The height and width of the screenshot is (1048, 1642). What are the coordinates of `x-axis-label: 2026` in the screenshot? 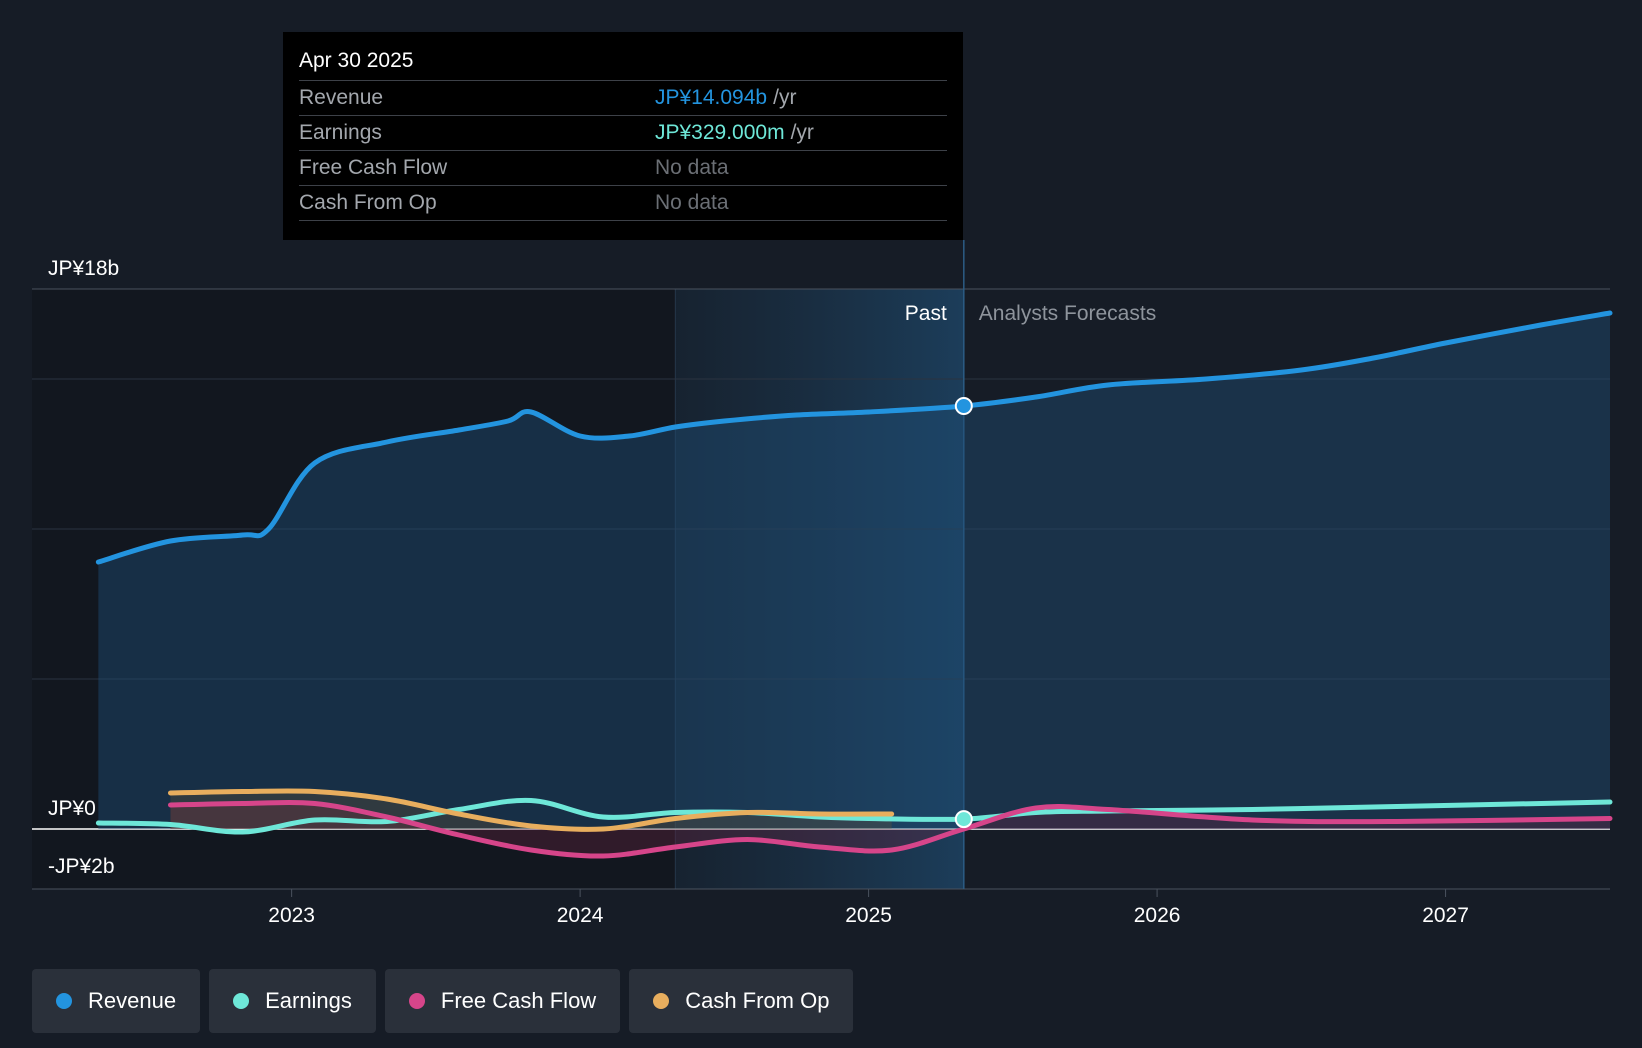 It's located at (1157, 915).